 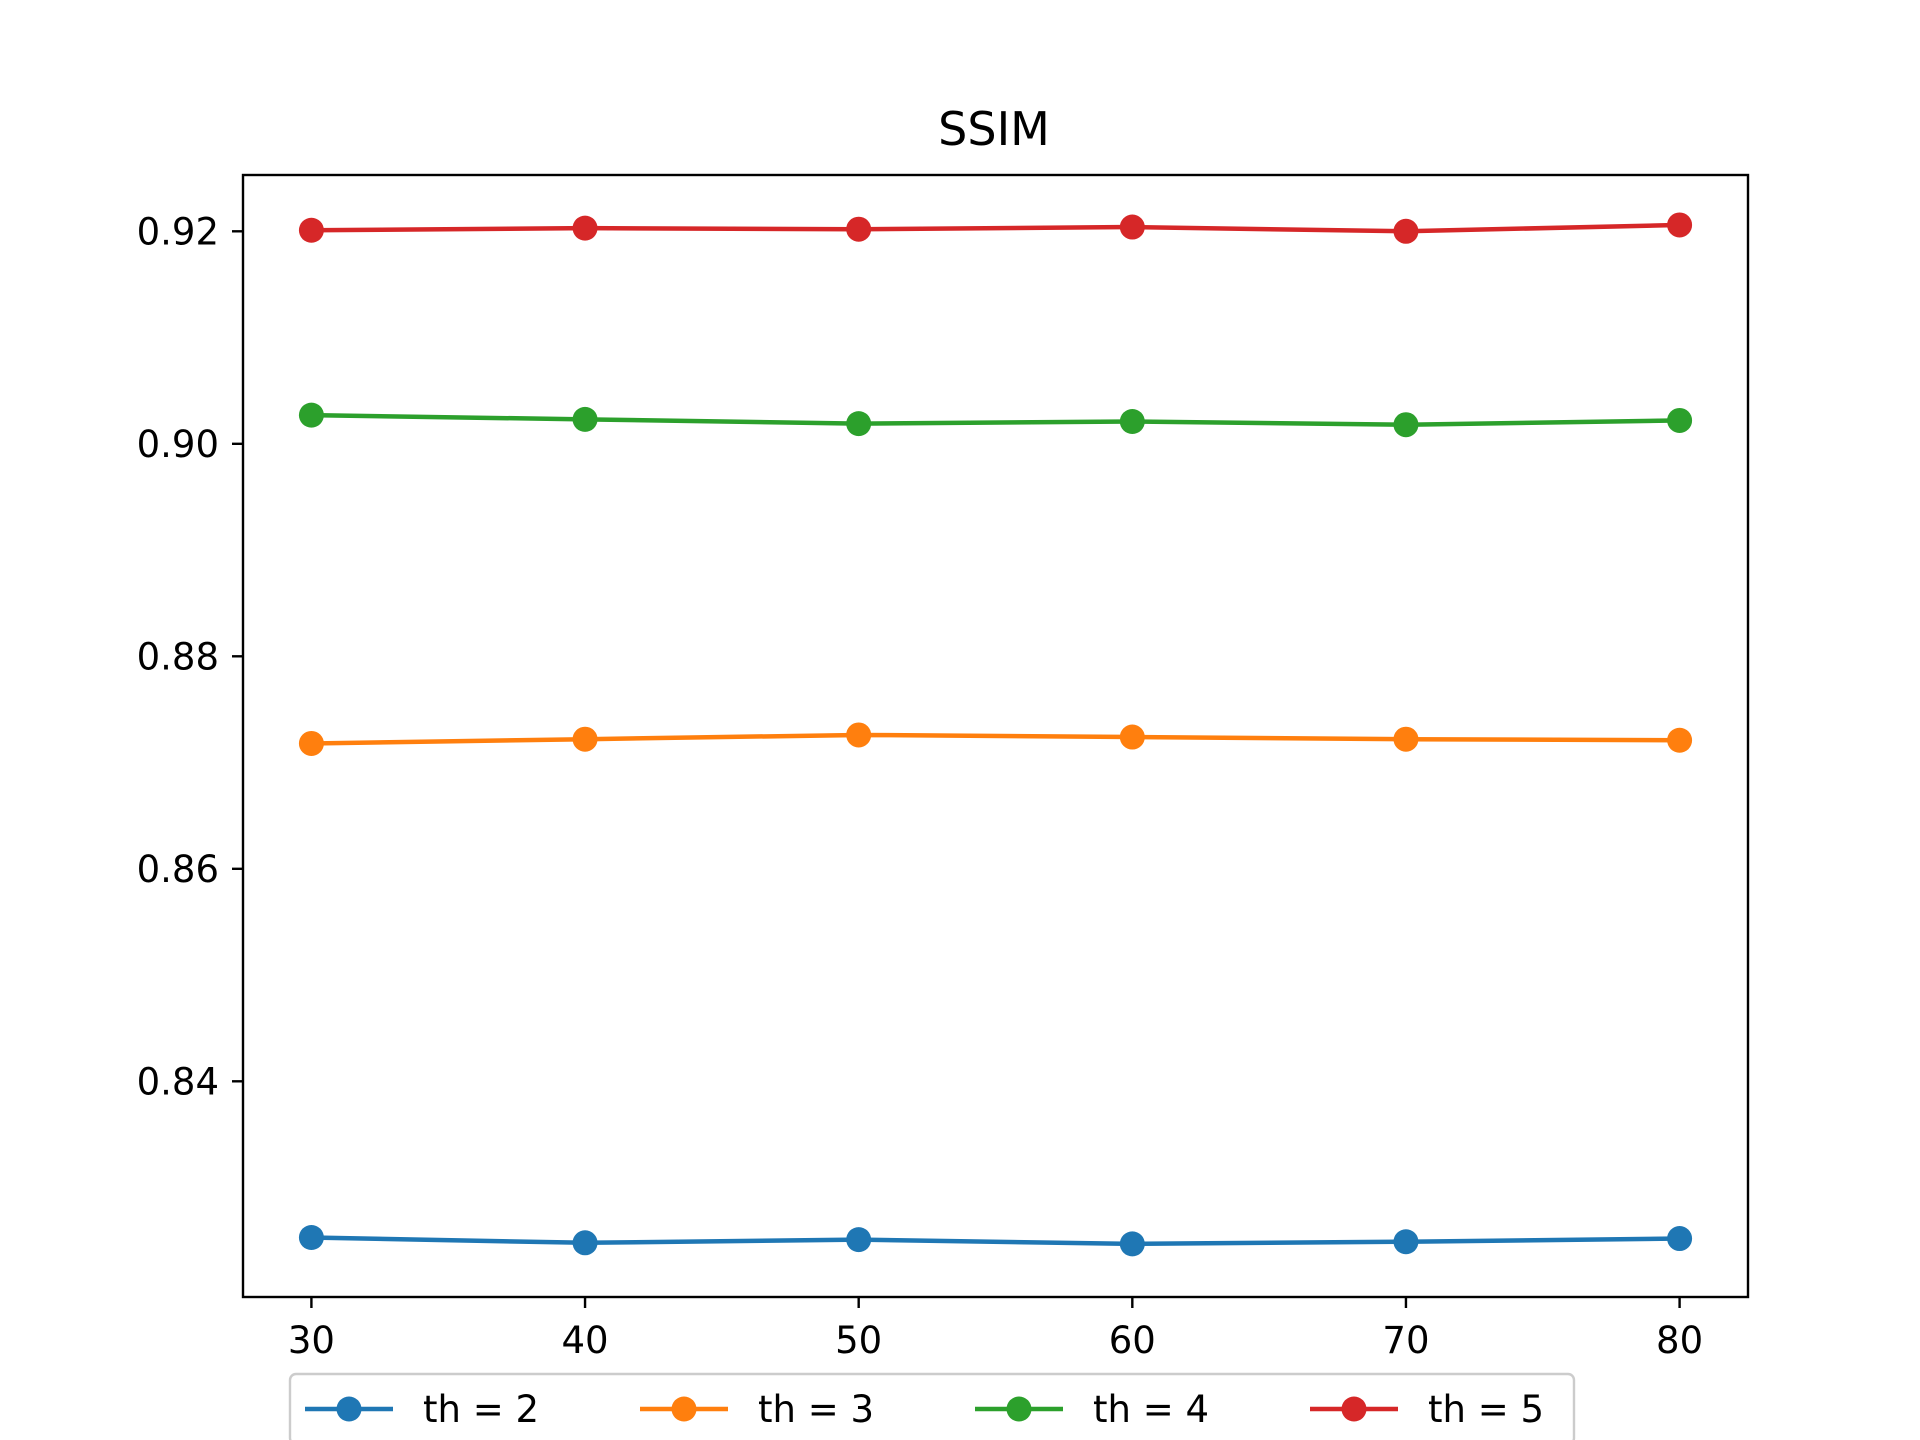 I want to click on x-tick-label: 50, so click(x=858, y=1340).